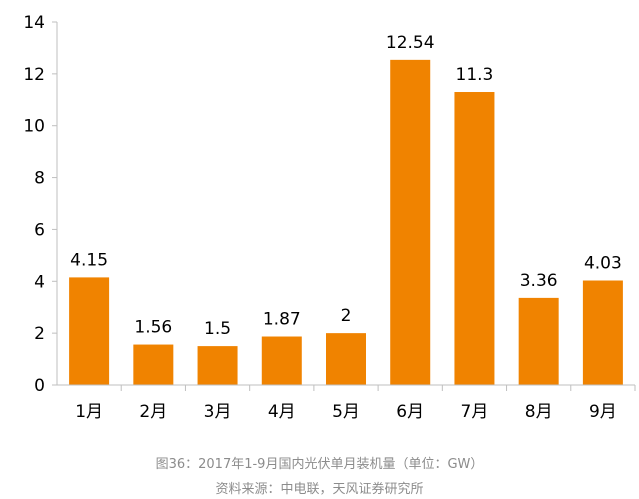 This screenshot has width=639, height=499. Describe the element at coordinates (346, 412) in the screenshot. I see `x-tick-label: 5月` at that location.